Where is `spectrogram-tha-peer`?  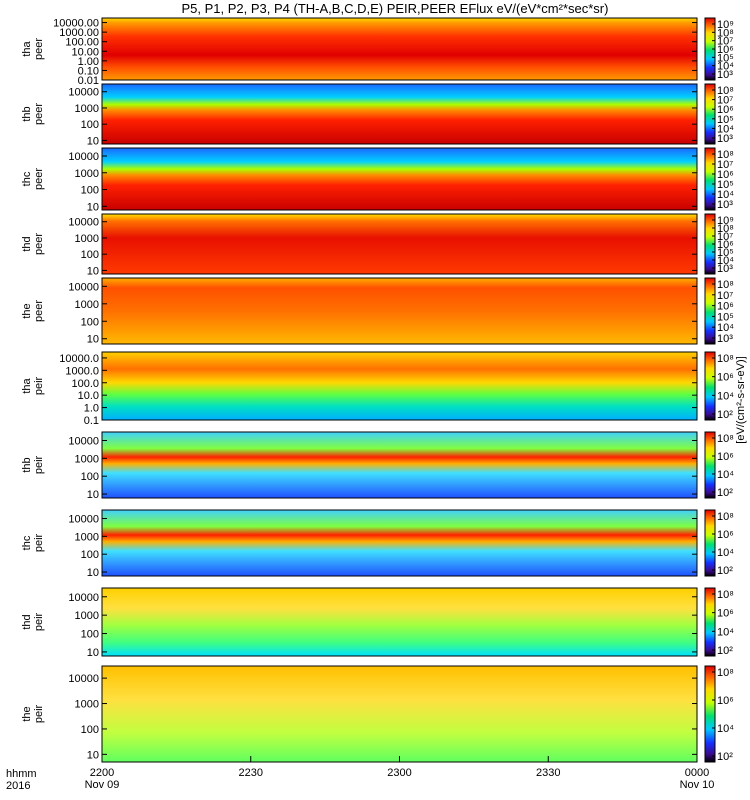
spectrogram-tha-peer is located at coordinates (399, 49).